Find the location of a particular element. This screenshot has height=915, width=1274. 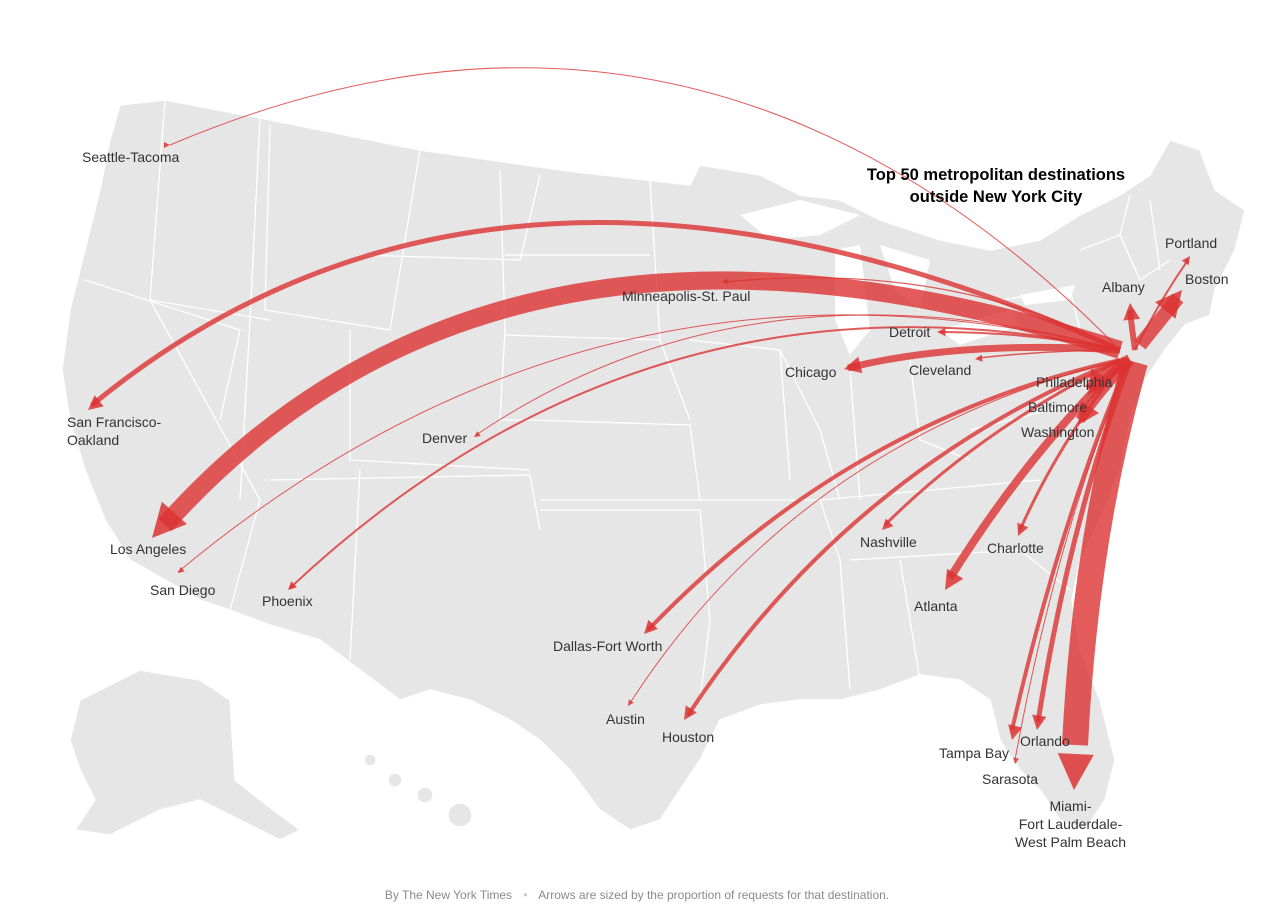

city-label-detroit: Detroit is located at coordinates (910, 332).